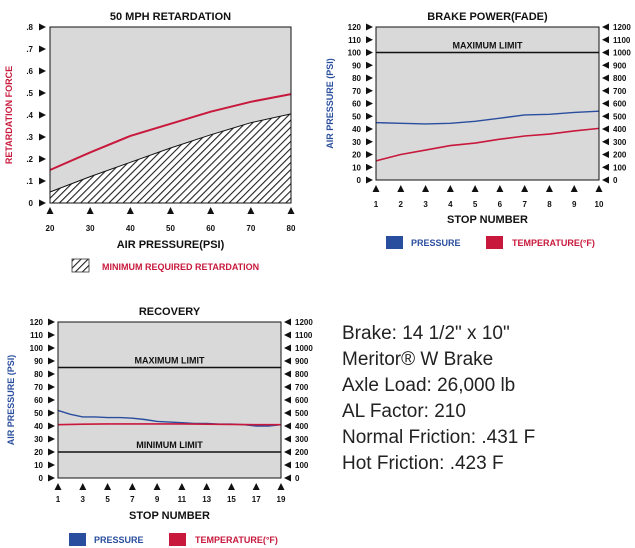  What do you see at coordinates (169, 400) in the screenshot?
I see `chart3-frame` at bounding box center [169, 400].